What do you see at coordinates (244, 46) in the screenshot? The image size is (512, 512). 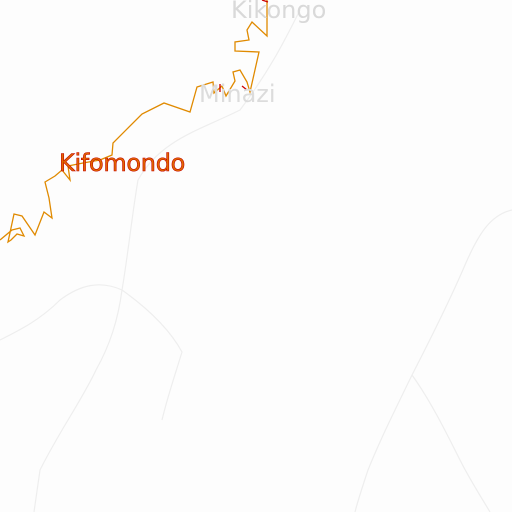 I see `boundary-accents` at bounding box center [244, 46].